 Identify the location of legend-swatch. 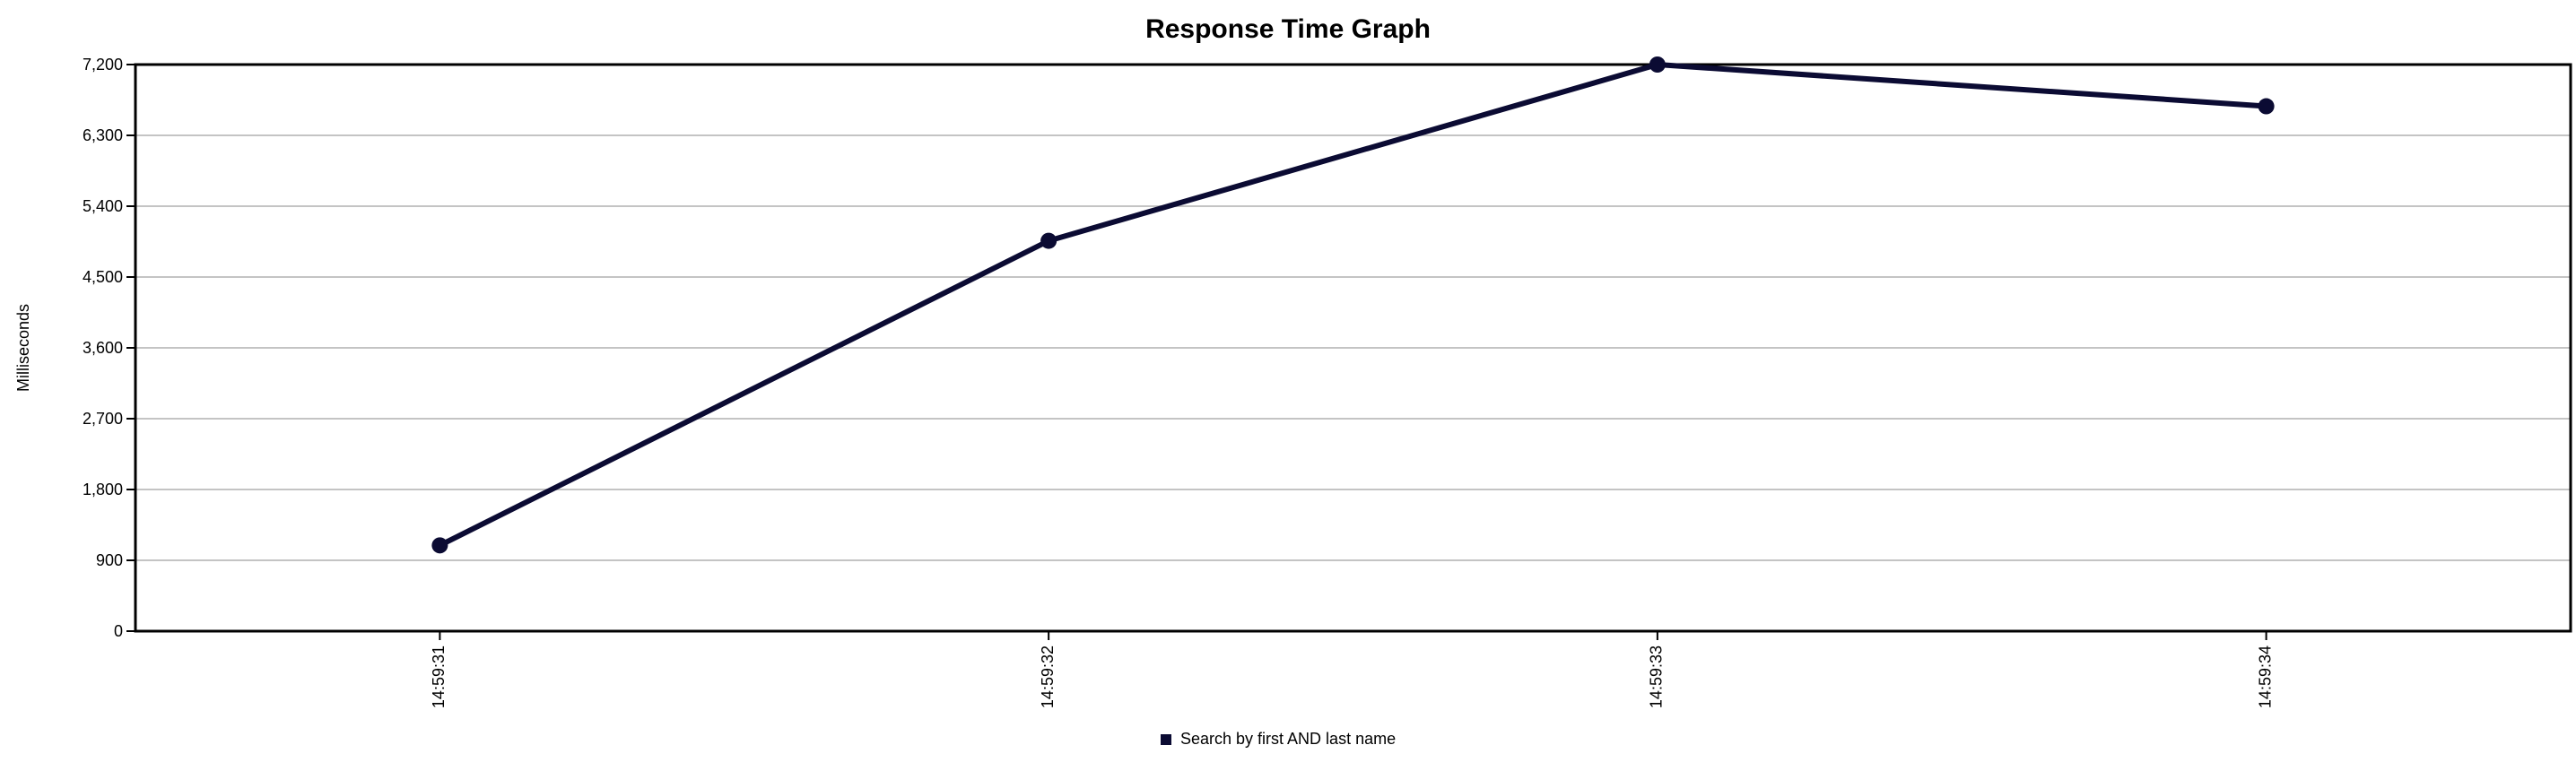
(1166, 739).